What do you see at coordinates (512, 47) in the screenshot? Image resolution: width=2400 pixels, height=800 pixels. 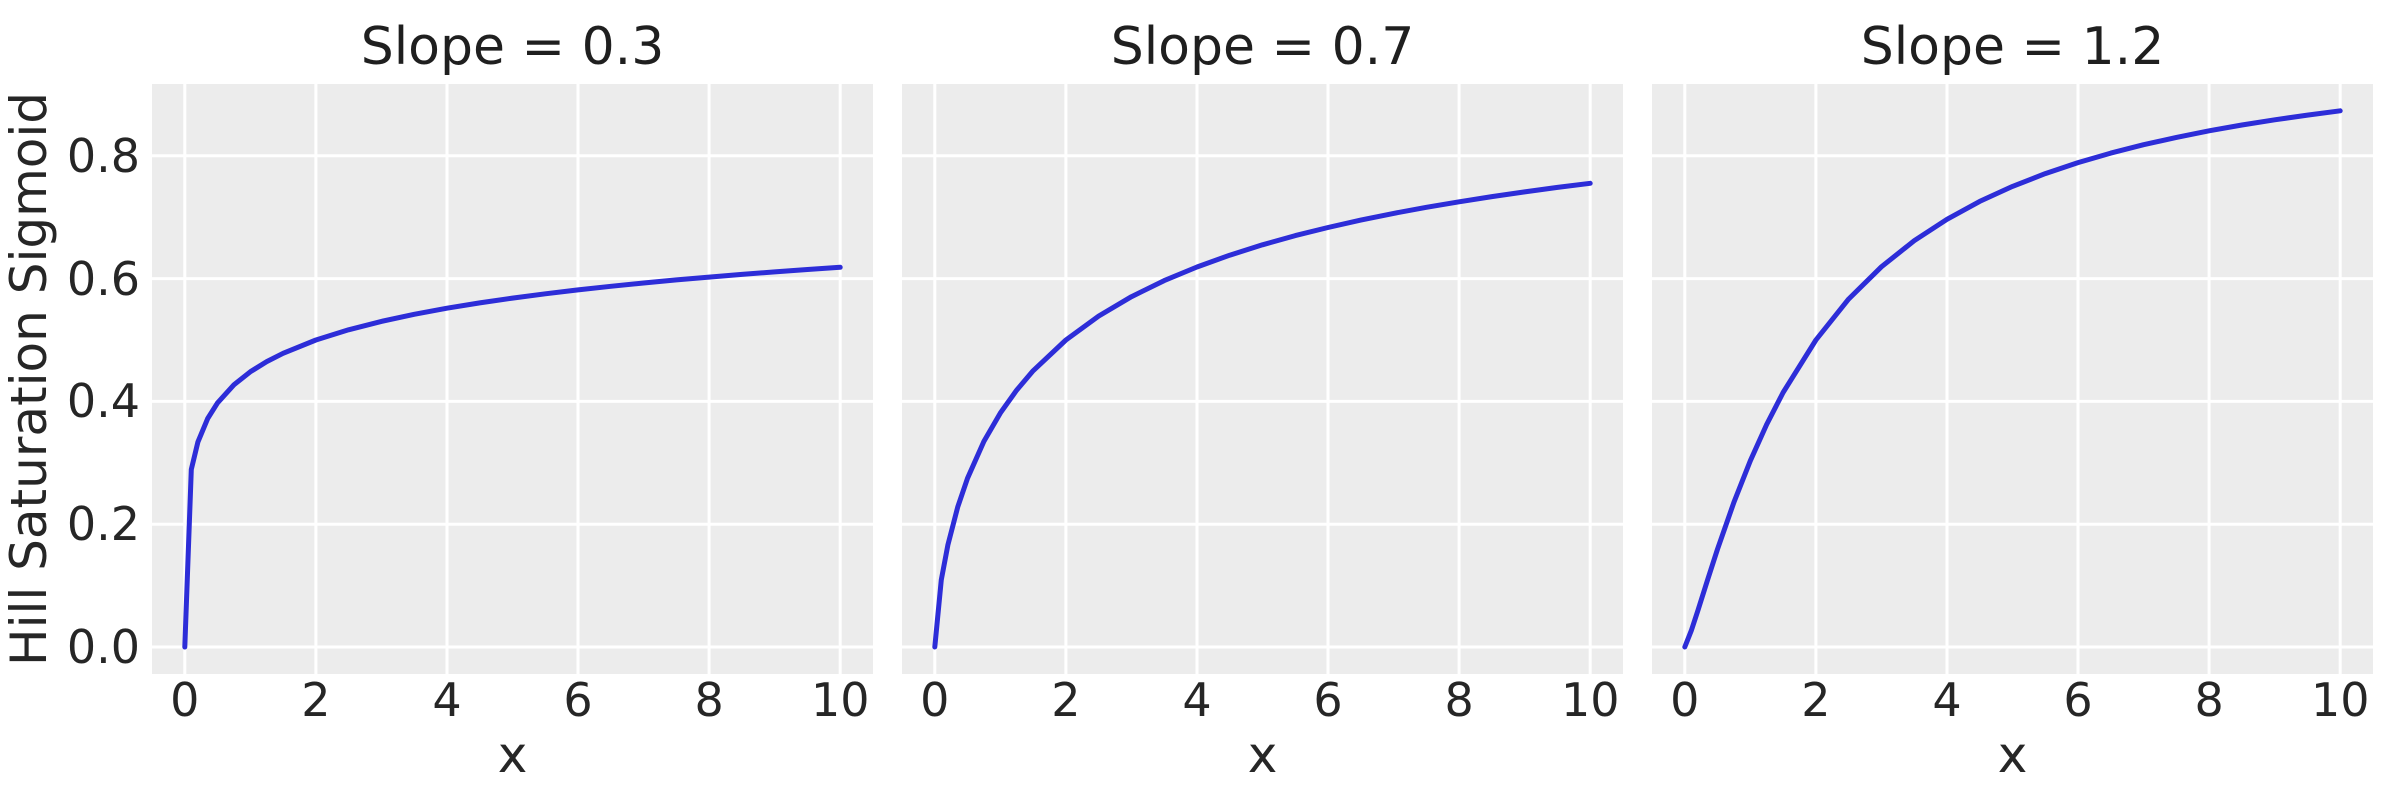 I see `chart-title: Slope = 0.3` at bounding box center [512, 47].